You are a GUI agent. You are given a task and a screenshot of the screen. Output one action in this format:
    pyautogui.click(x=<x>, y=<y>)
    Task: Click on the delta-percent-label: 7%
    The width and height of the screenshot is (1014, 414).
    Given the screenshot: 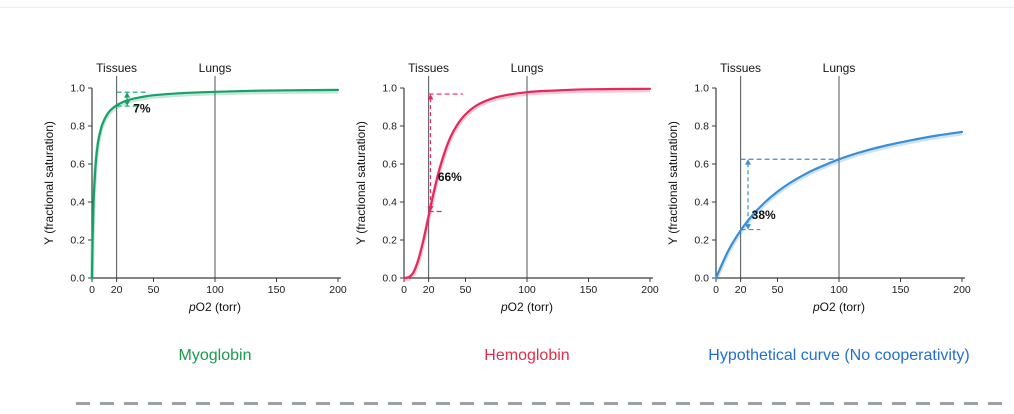 What is the action you would take?
    pyautogui.click(x=142, y=108)
    